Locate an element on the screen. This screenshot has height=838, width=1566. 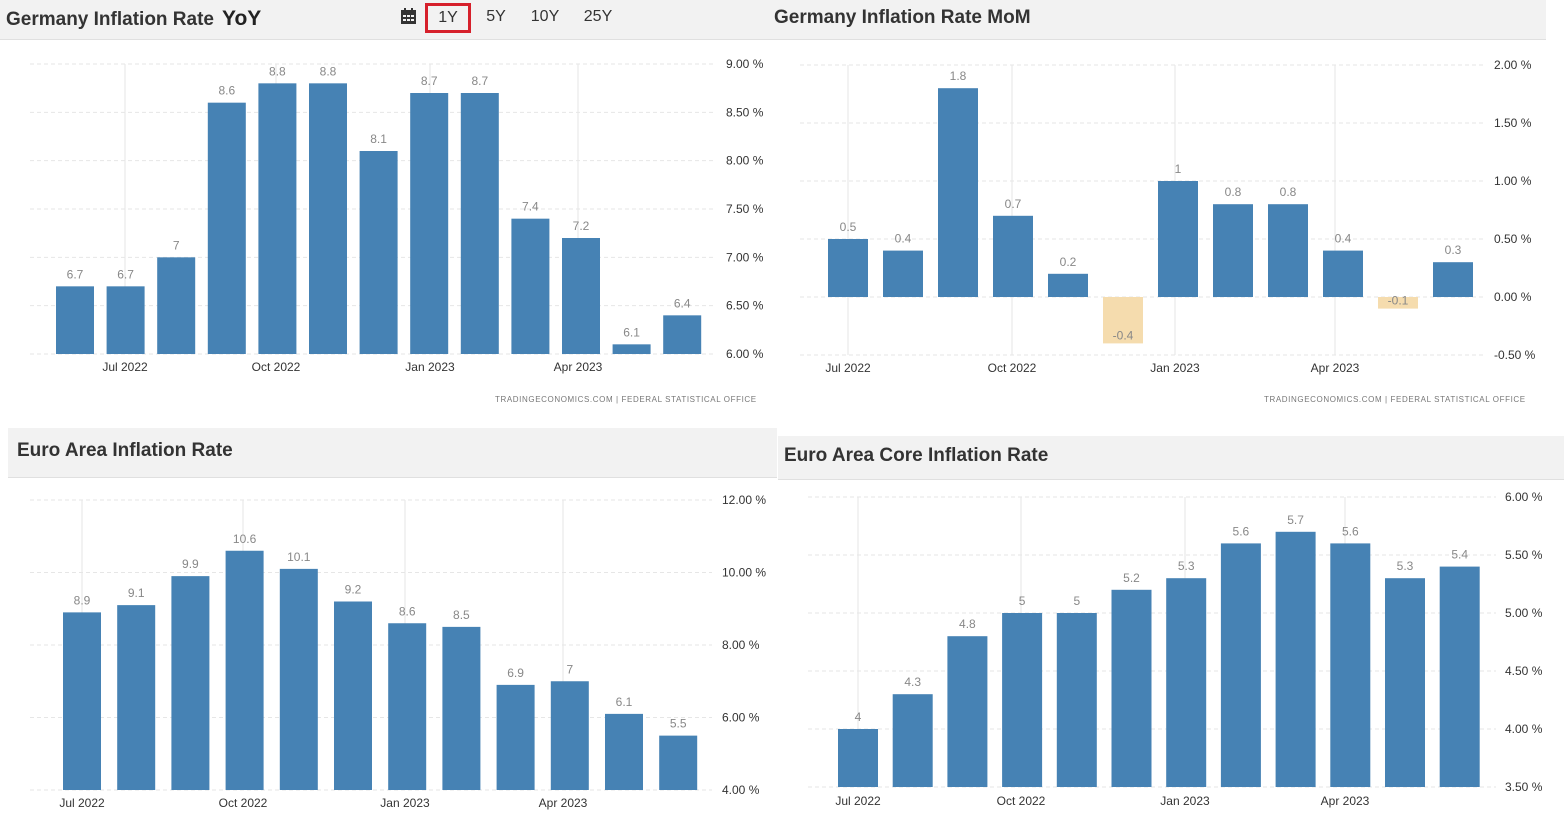
bar-value-label: -0.1 is located at coordinates (1398, 301).